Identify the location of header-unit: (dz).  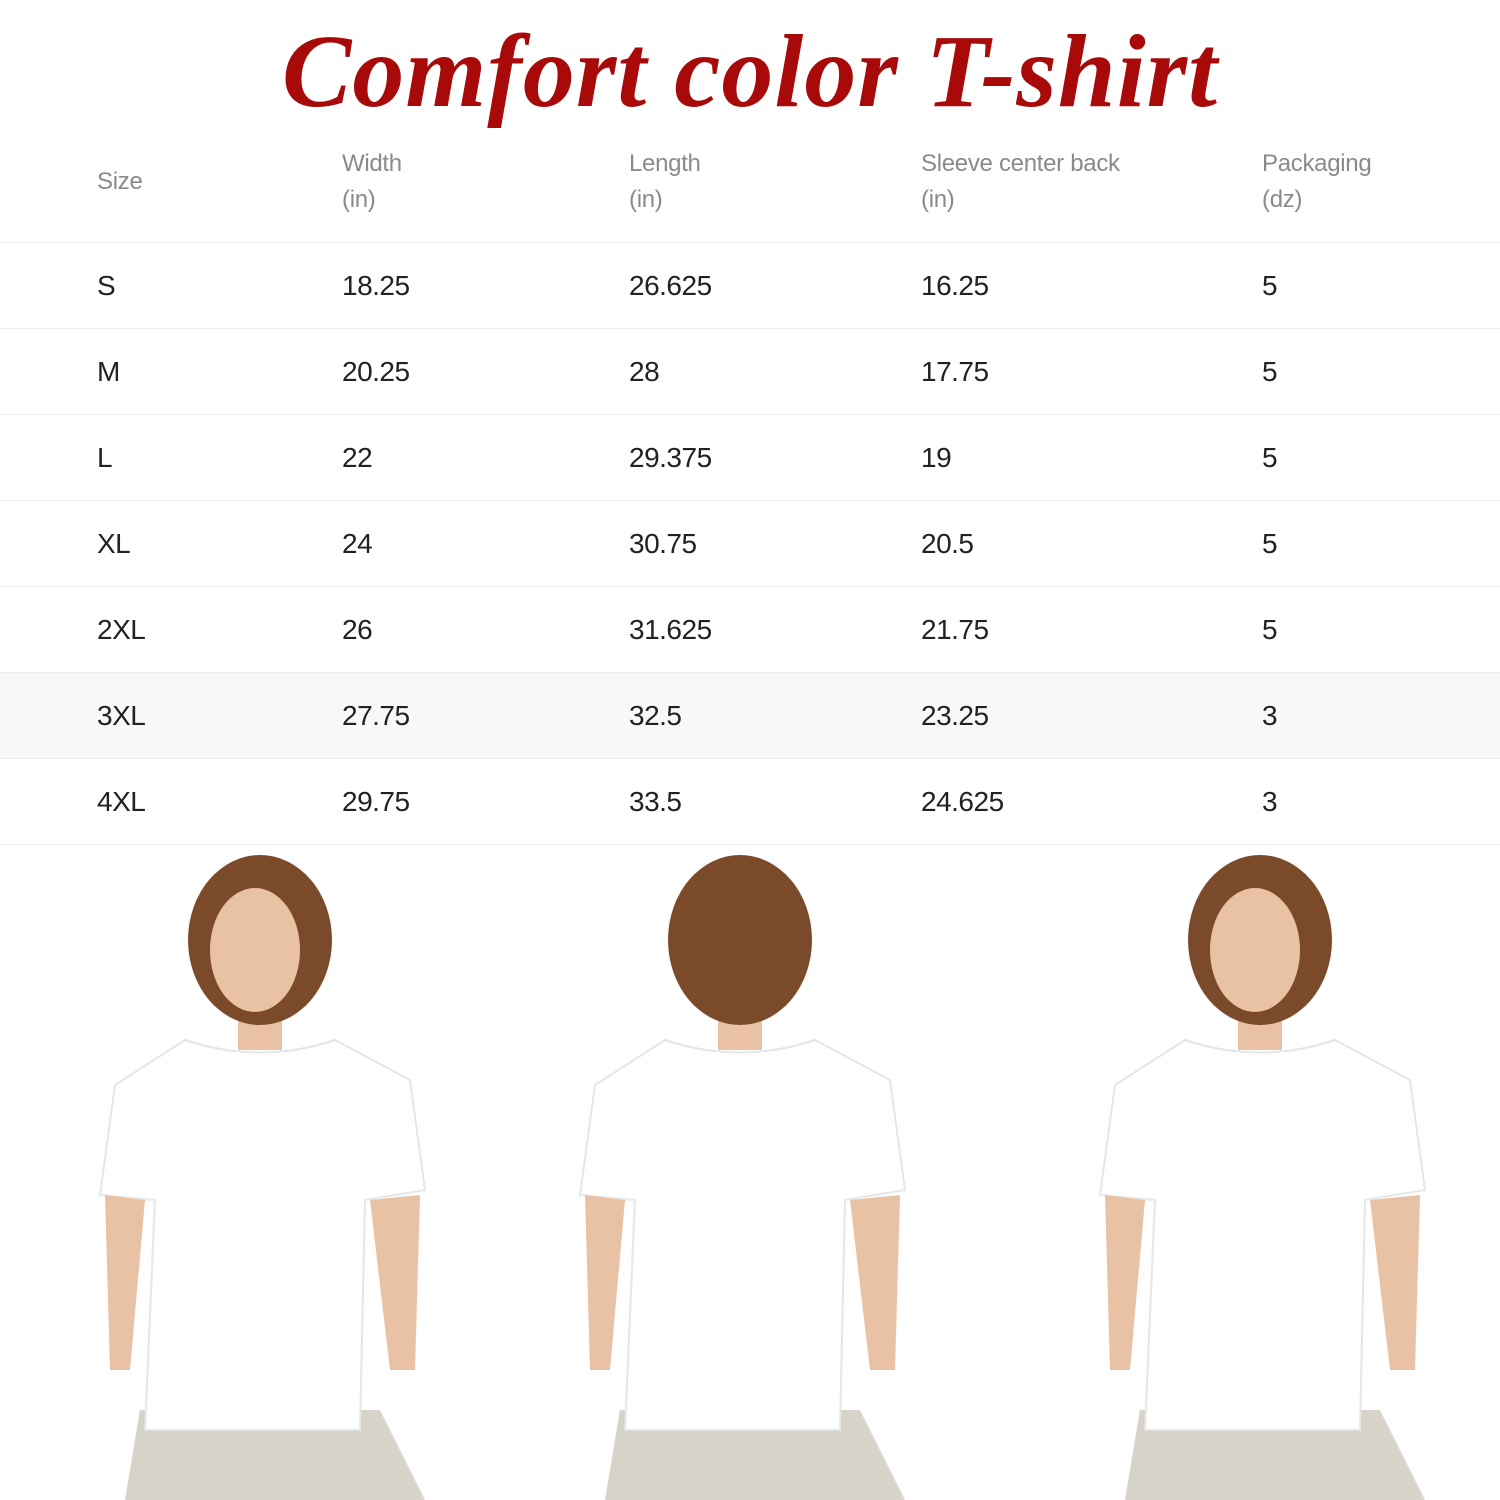
(1282, 199).